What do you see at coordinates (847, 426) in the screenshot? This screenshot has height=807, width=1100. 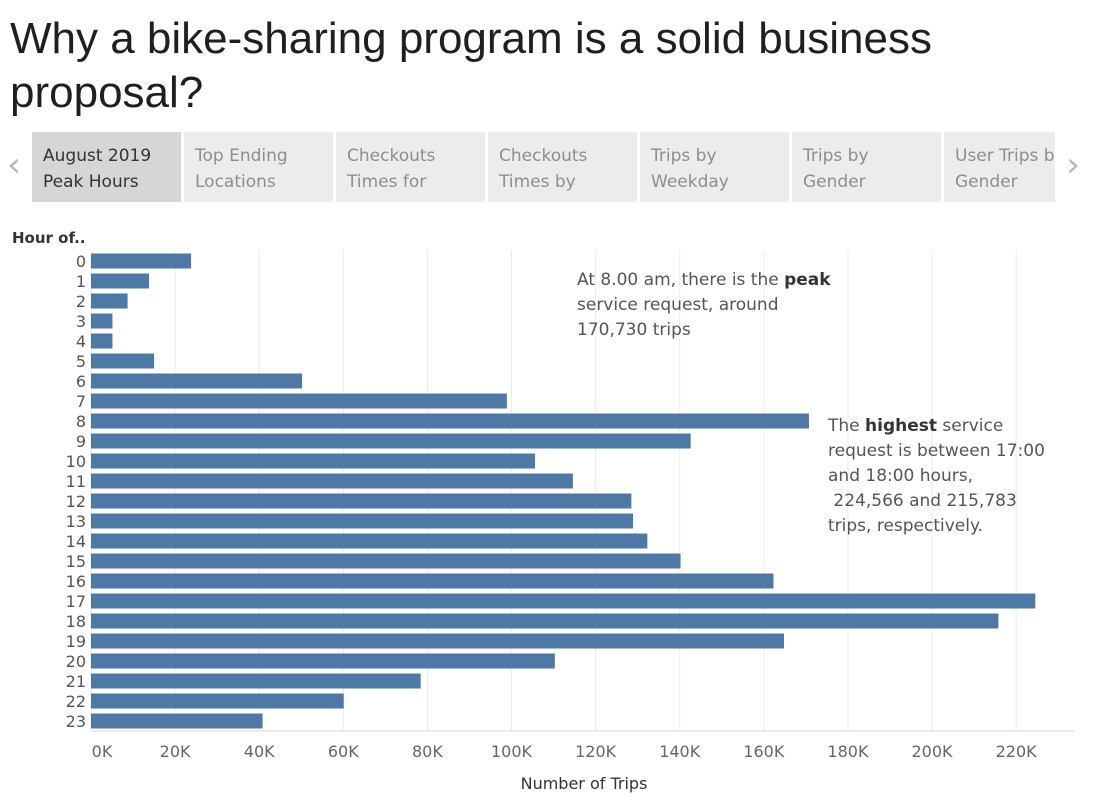 I see `annotation-text: The` at bounding box center [847, 426].